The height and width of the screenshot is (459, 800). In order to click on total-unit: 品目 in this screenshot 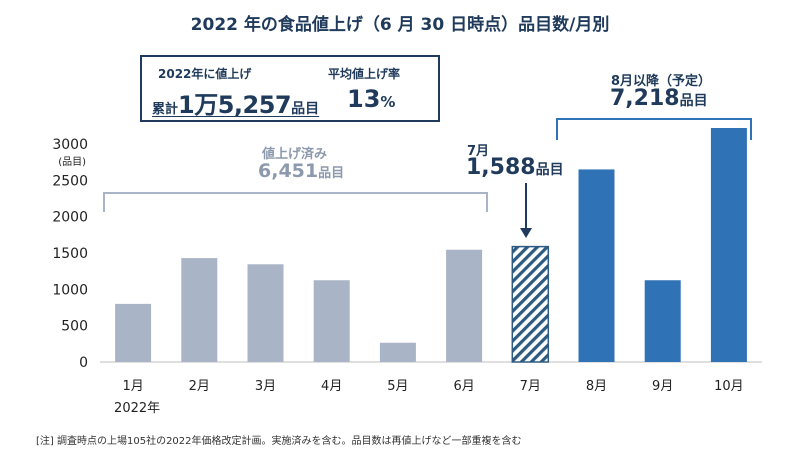, I will do `click(305, 109)`.